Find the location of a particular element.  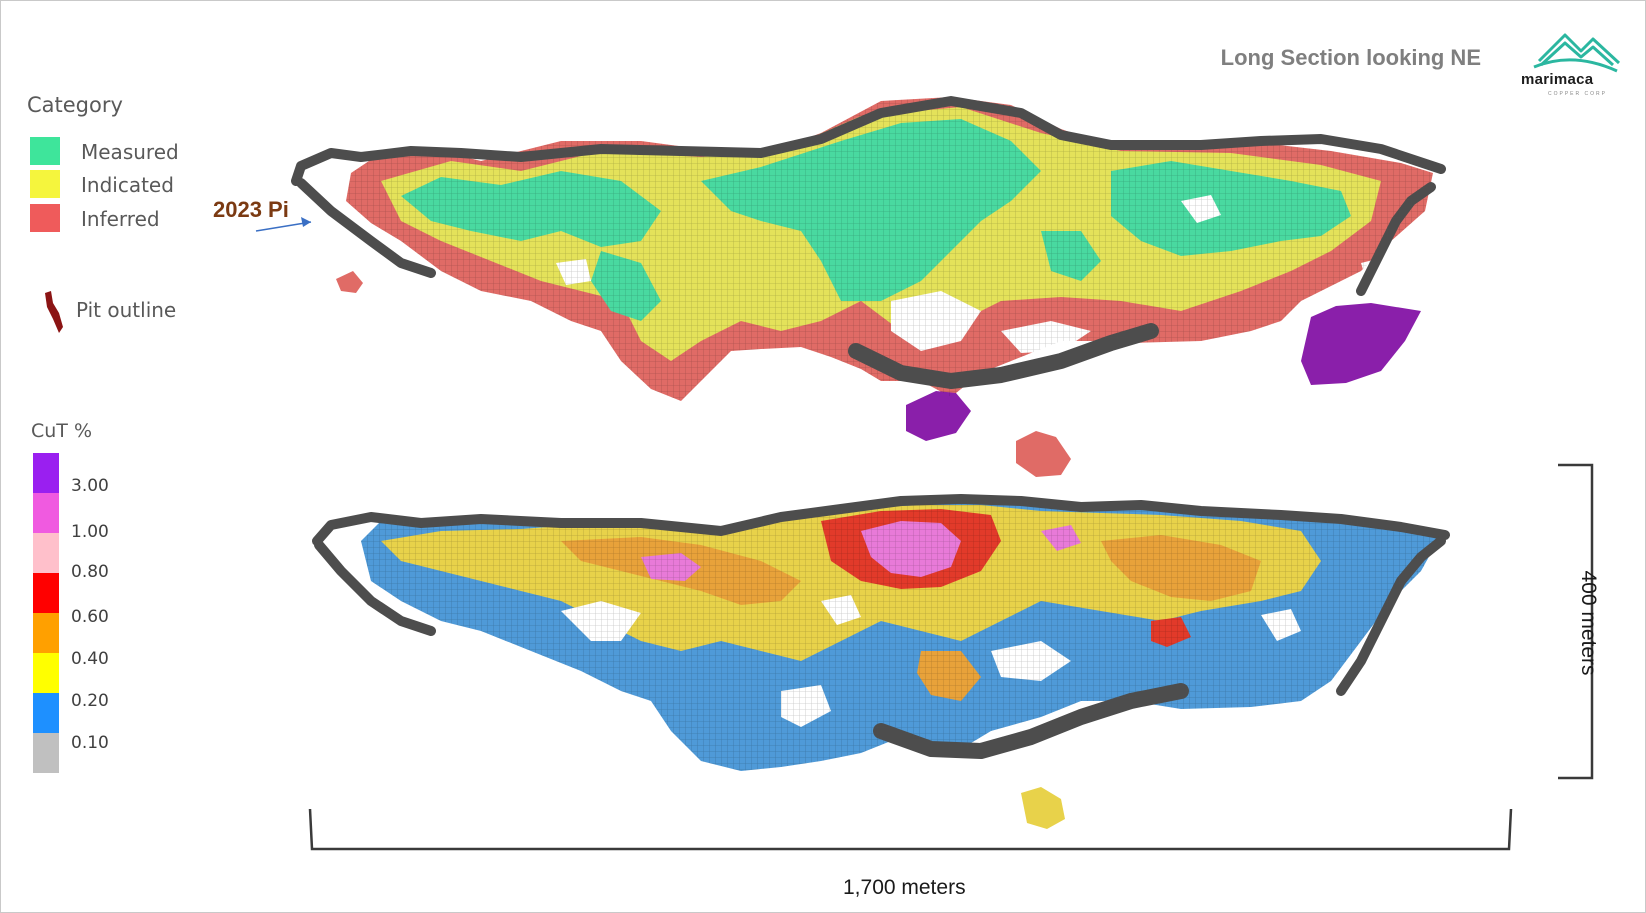

indicated-swatch is located at coordinates (45, 184).